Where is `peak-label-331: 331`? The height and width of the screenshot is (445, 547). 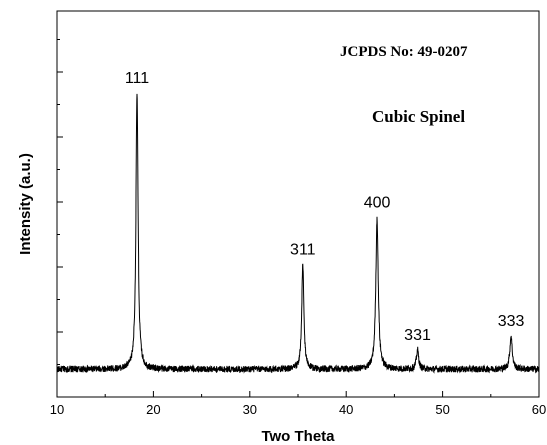
peak-label-331: 331 is located at coordinates (417, 335).